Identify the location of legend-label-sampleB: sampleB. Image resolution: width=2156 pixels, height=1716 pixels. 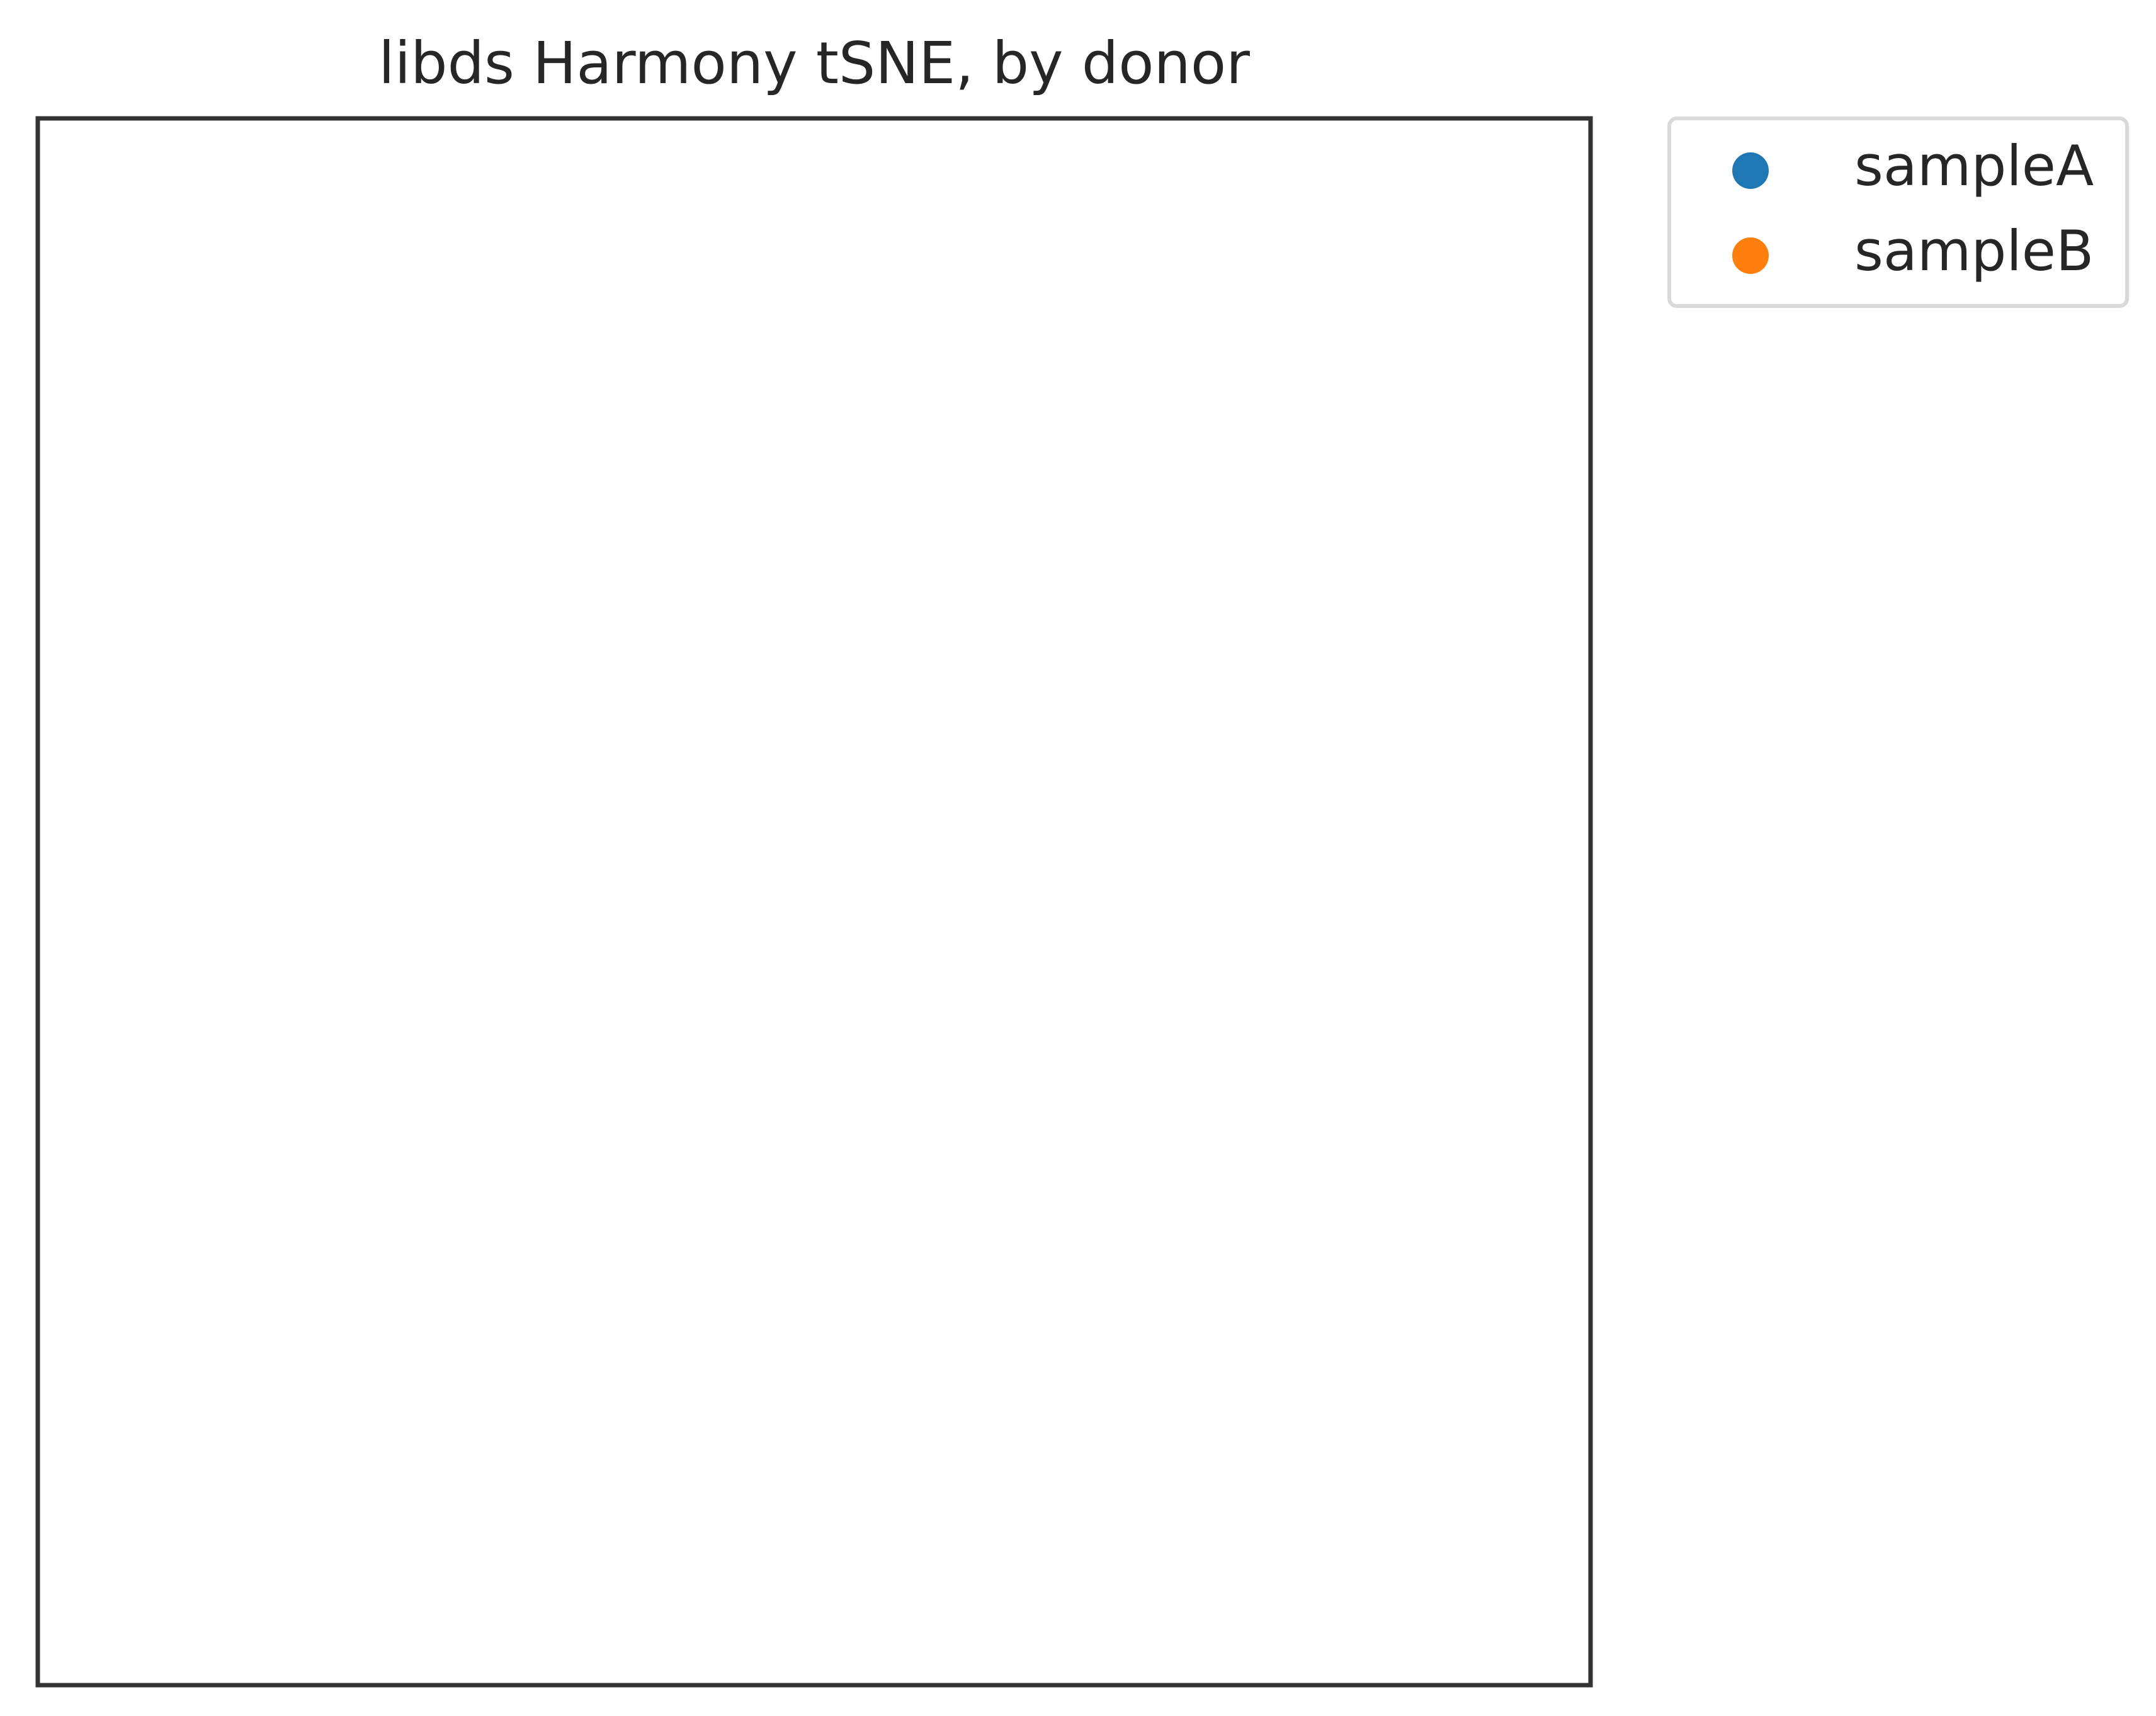
(1974, 251).